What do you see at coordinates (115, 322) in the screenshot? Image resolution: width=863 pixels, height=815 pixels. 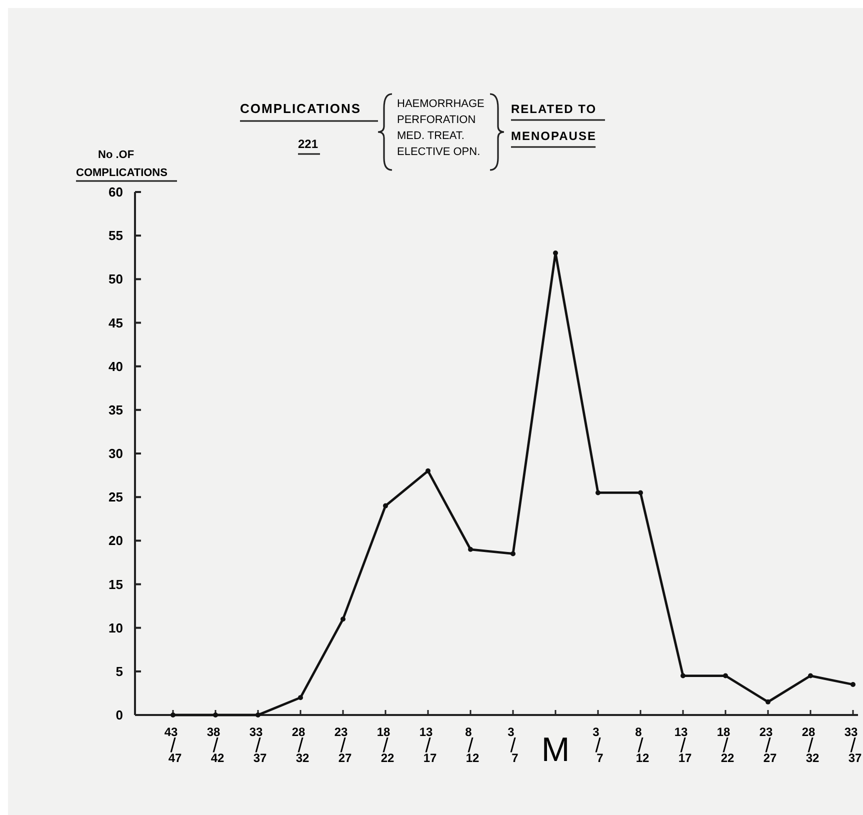 I see `y-tick-label: 45` at bounding box center [115, 322].